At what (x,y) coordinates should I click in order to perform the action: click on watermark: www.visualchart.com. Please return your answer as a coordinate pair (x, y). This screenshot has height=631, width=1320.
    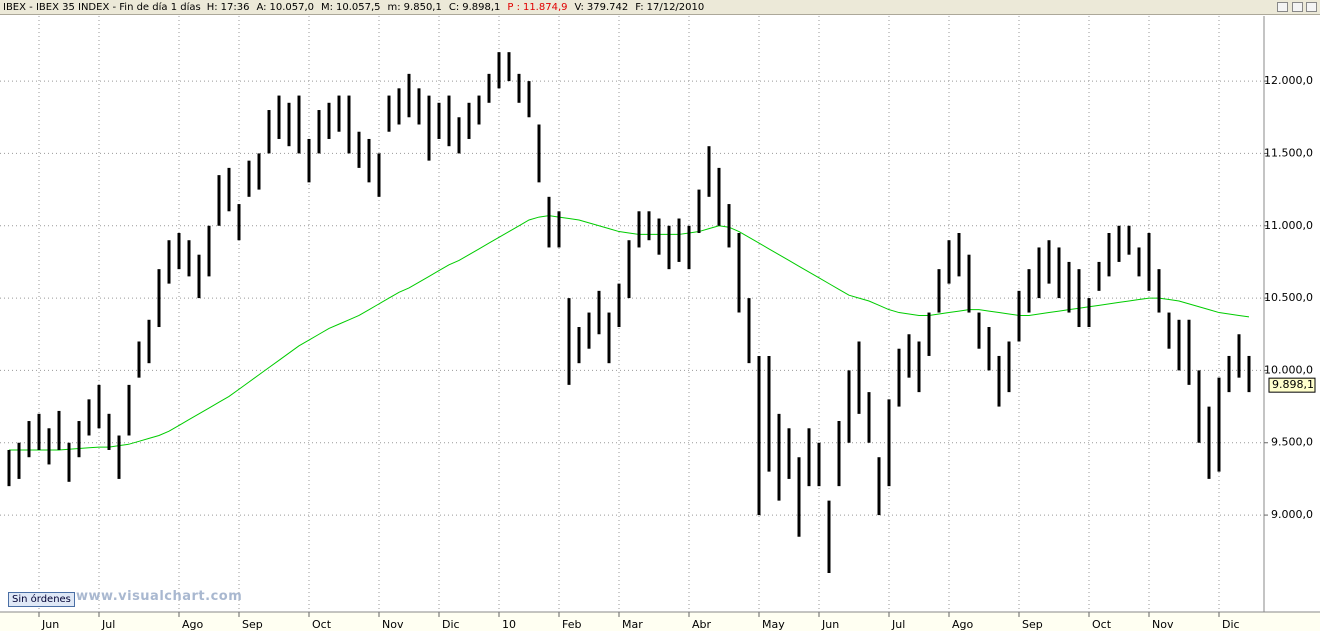
    Looking at the image, I should click on (159, 596).